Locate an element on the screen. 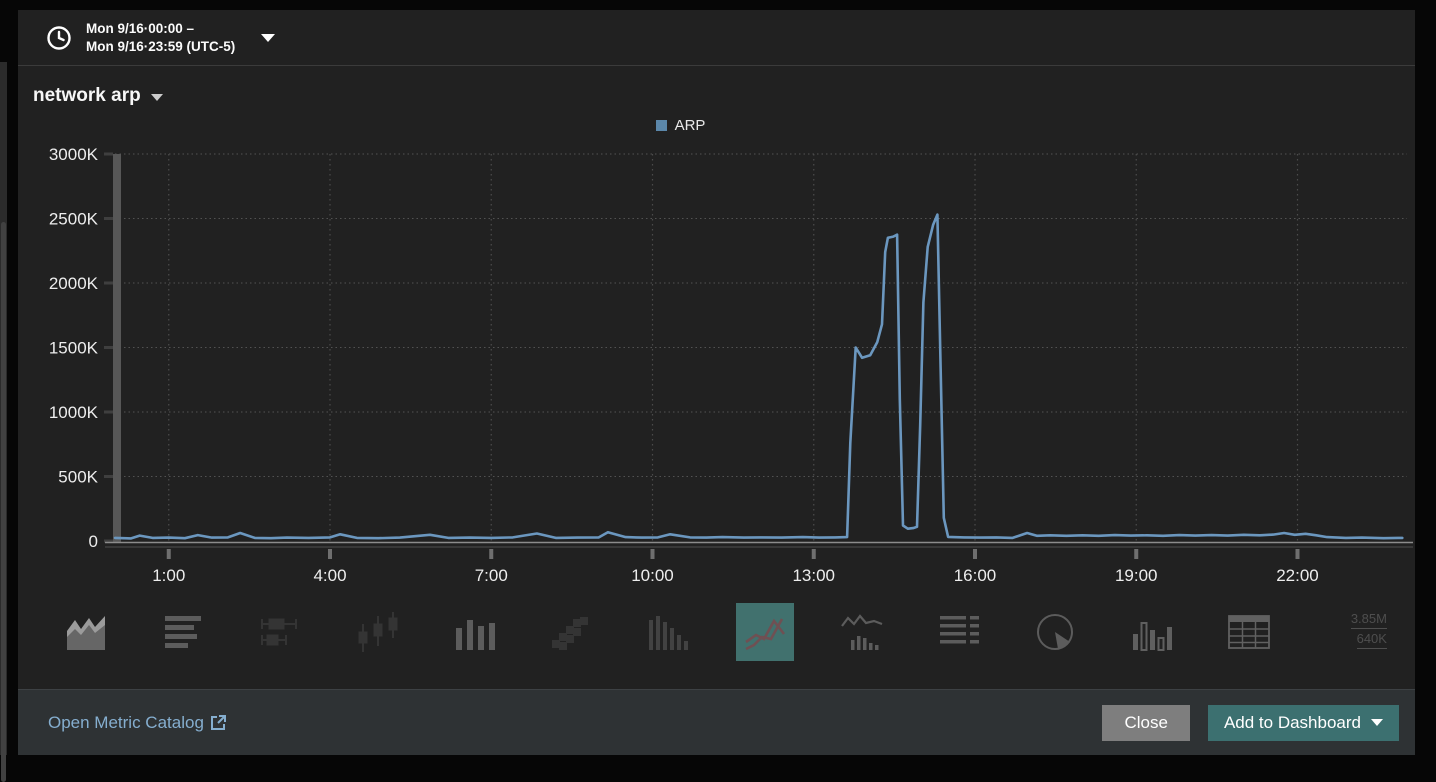 The height and width of the screenshot is (782, 1436). chart-type-histogram is located at coordinates (668, 632).